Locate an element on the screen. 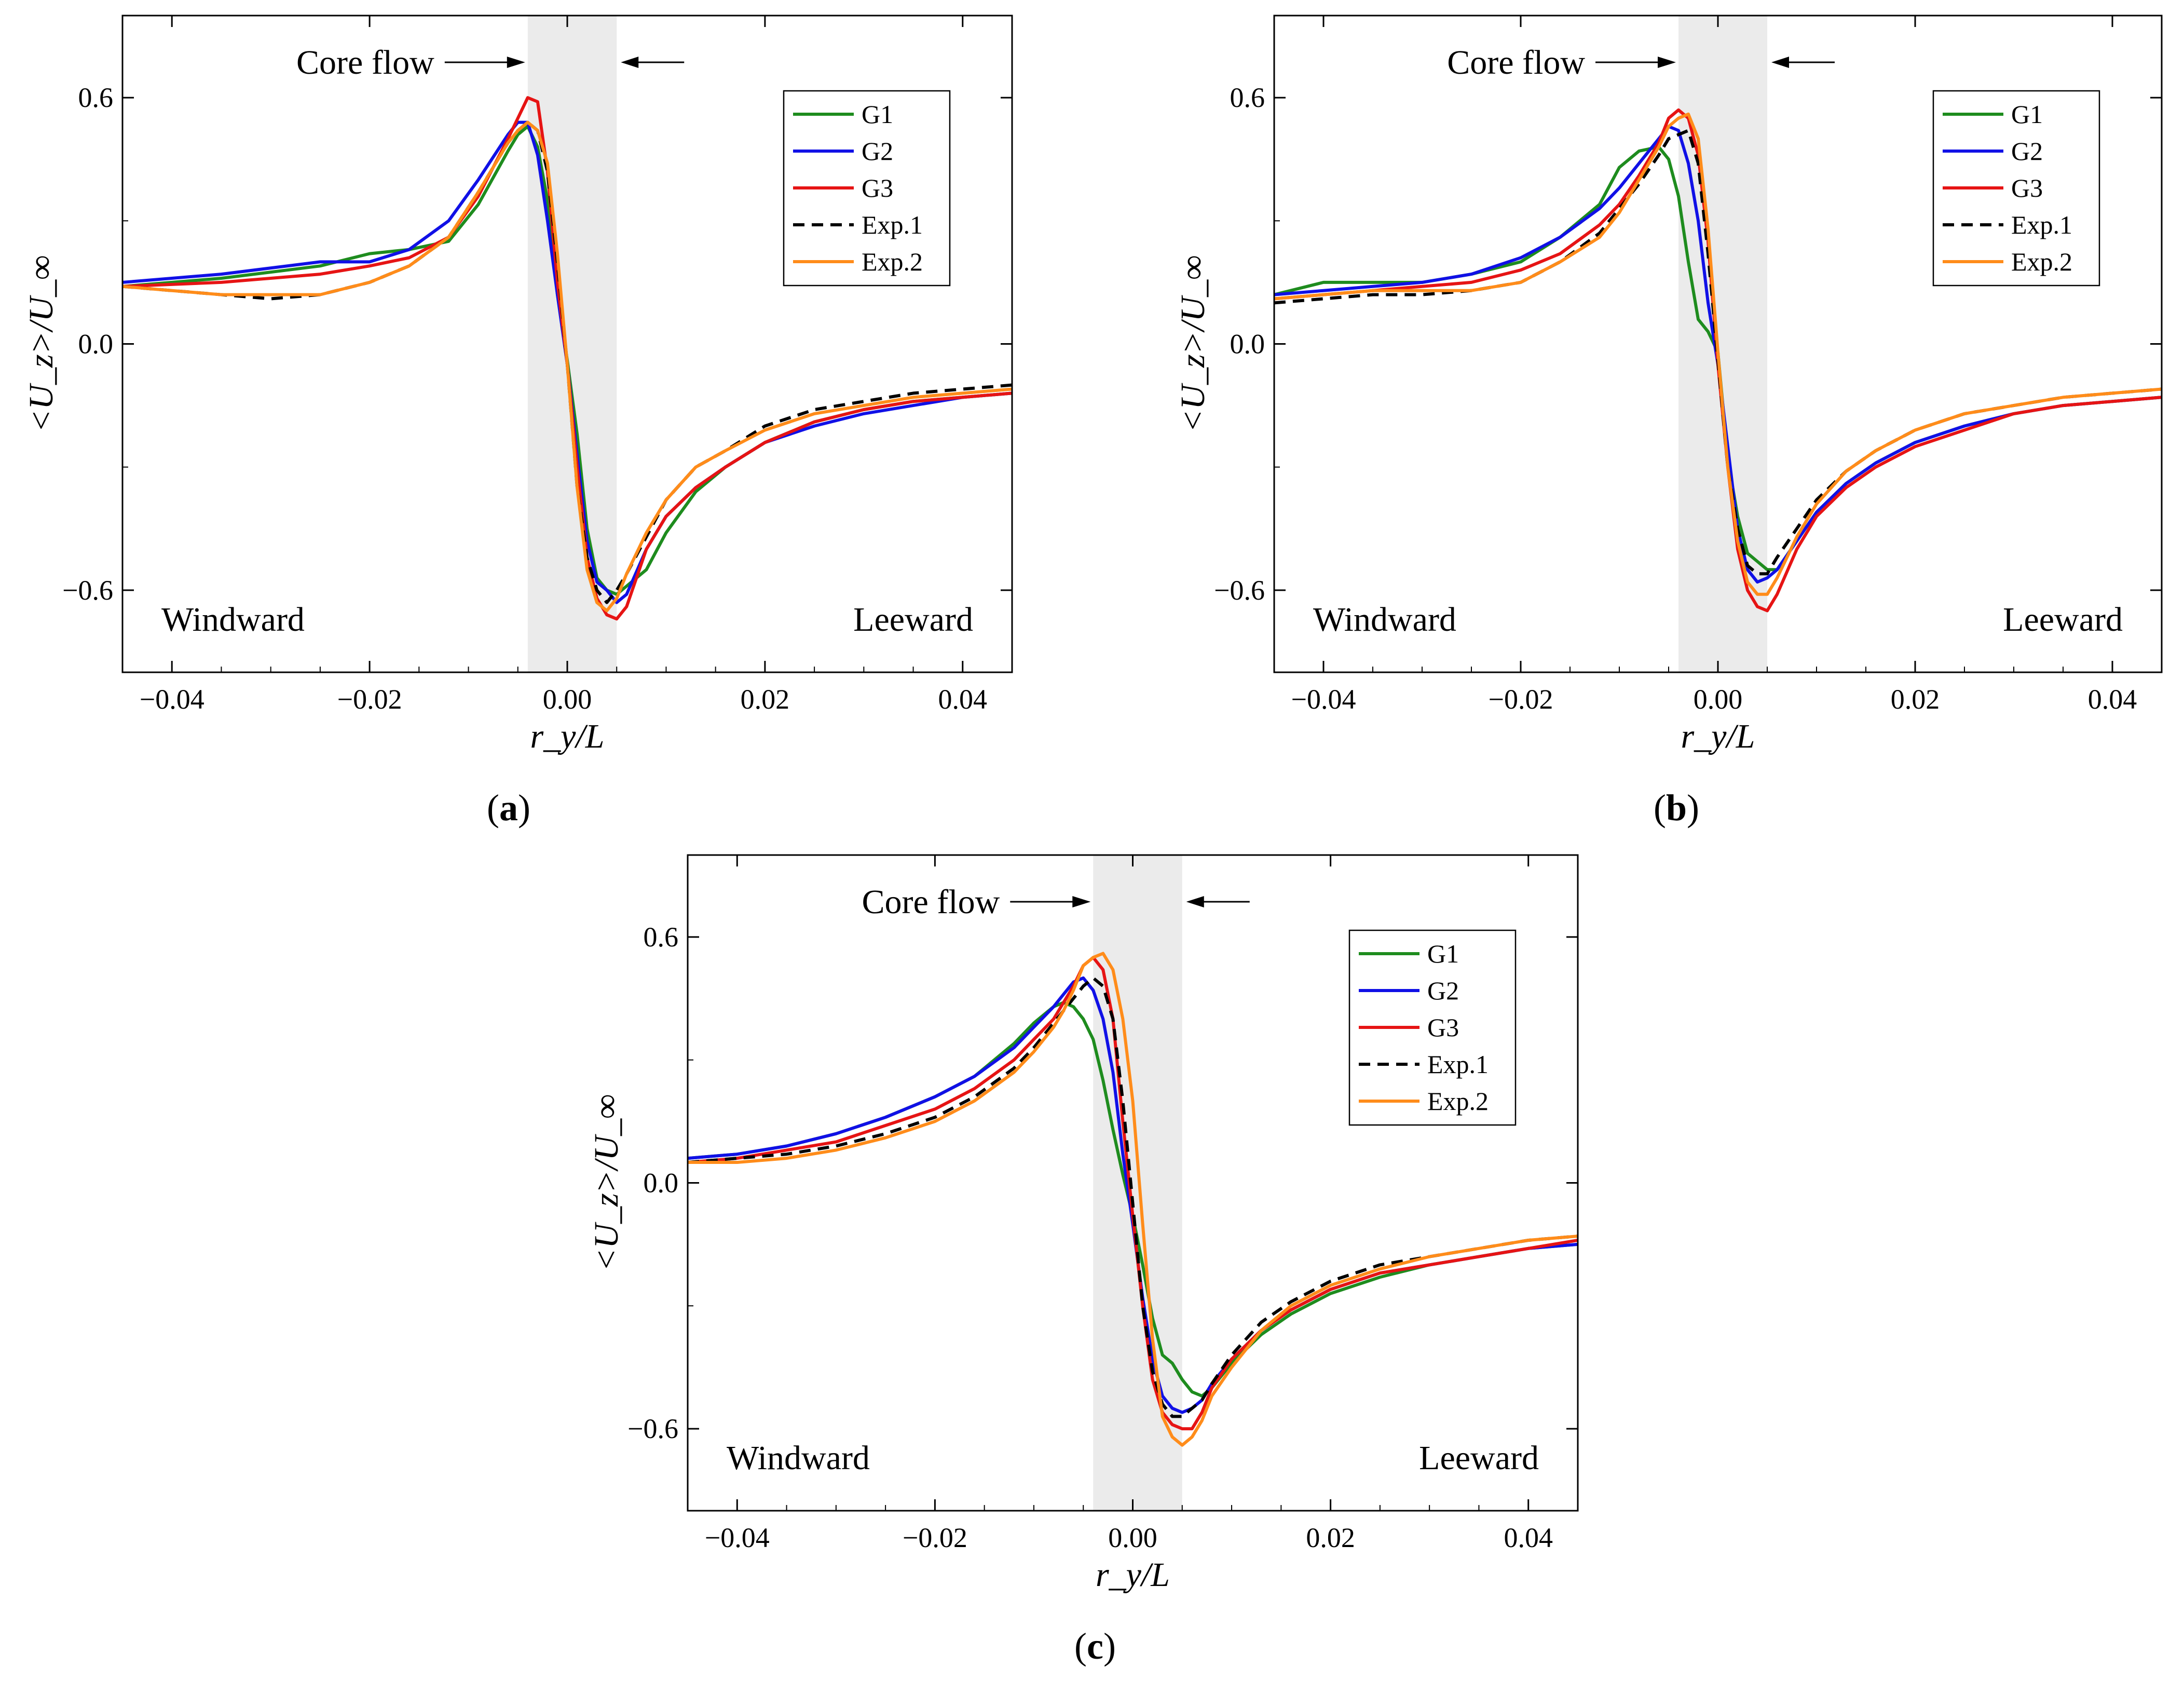 This screenshot has height=1681, width=2184. panel-caption: (a) is located at coordinates (509, 808).